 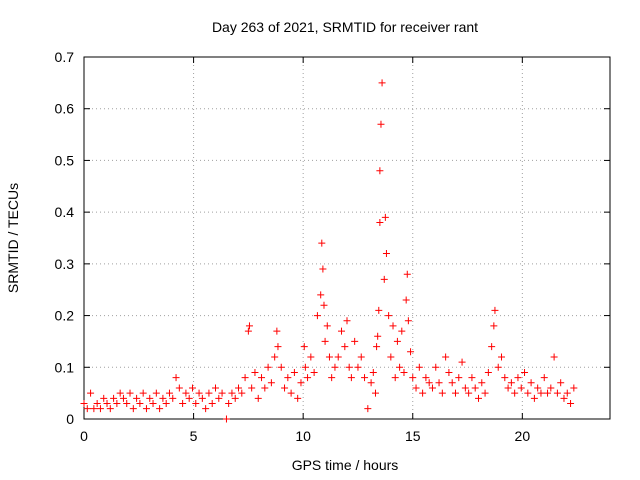 What do you see at coordinates (194, 436) in the screenshot?
I see `x-tick-label: 5` at bounding box center [194, 436].